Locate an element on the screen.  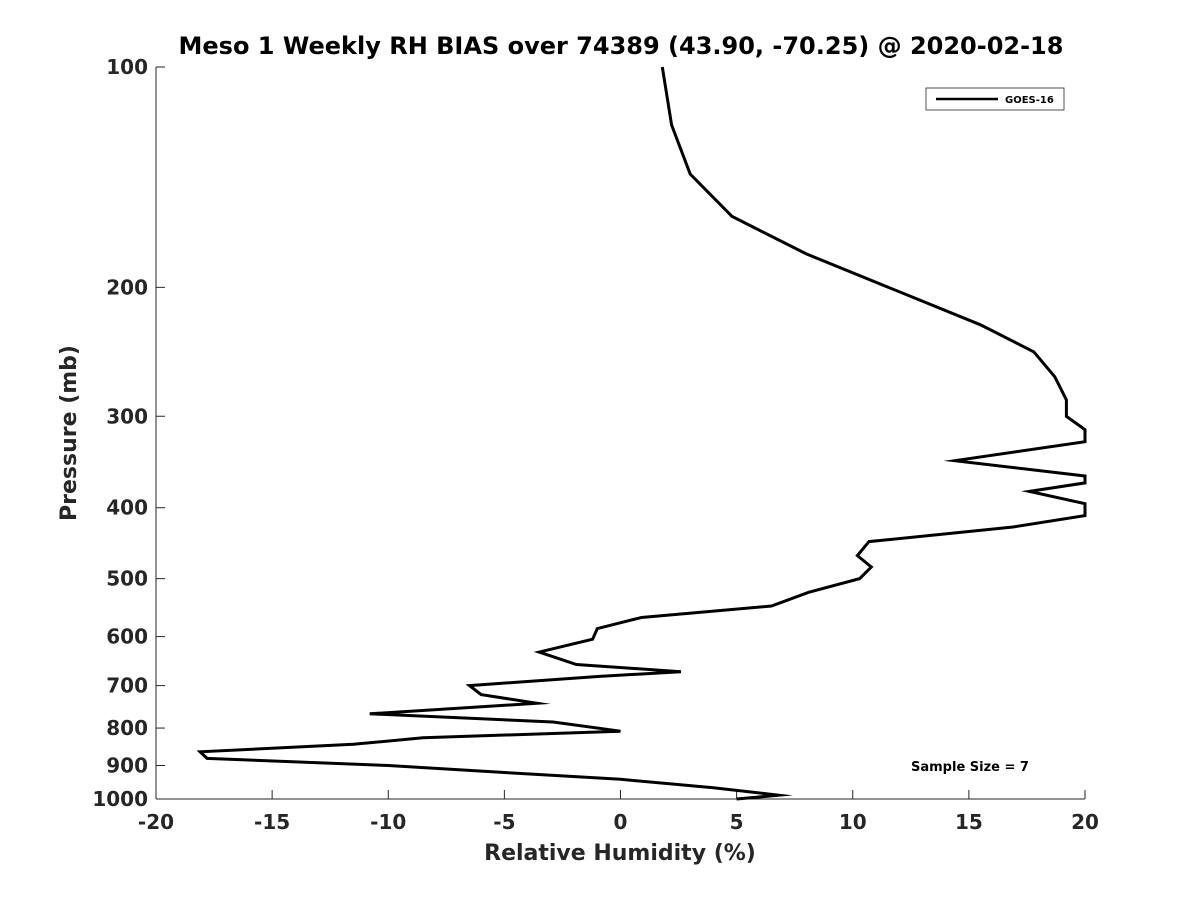
y-tick-label: 300 is located at coordinates (127, 416).